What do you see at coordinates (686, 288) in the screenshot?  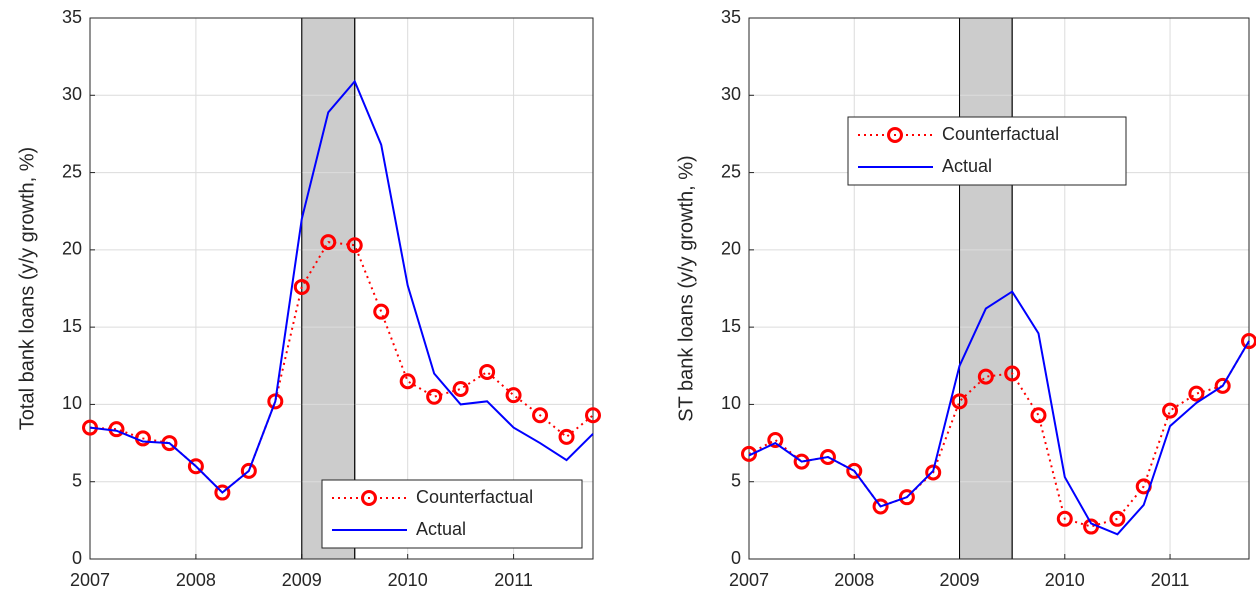 I see `y-axis-label: ST bank loans (y/y growth, %)` at bounding box center [686, 288].